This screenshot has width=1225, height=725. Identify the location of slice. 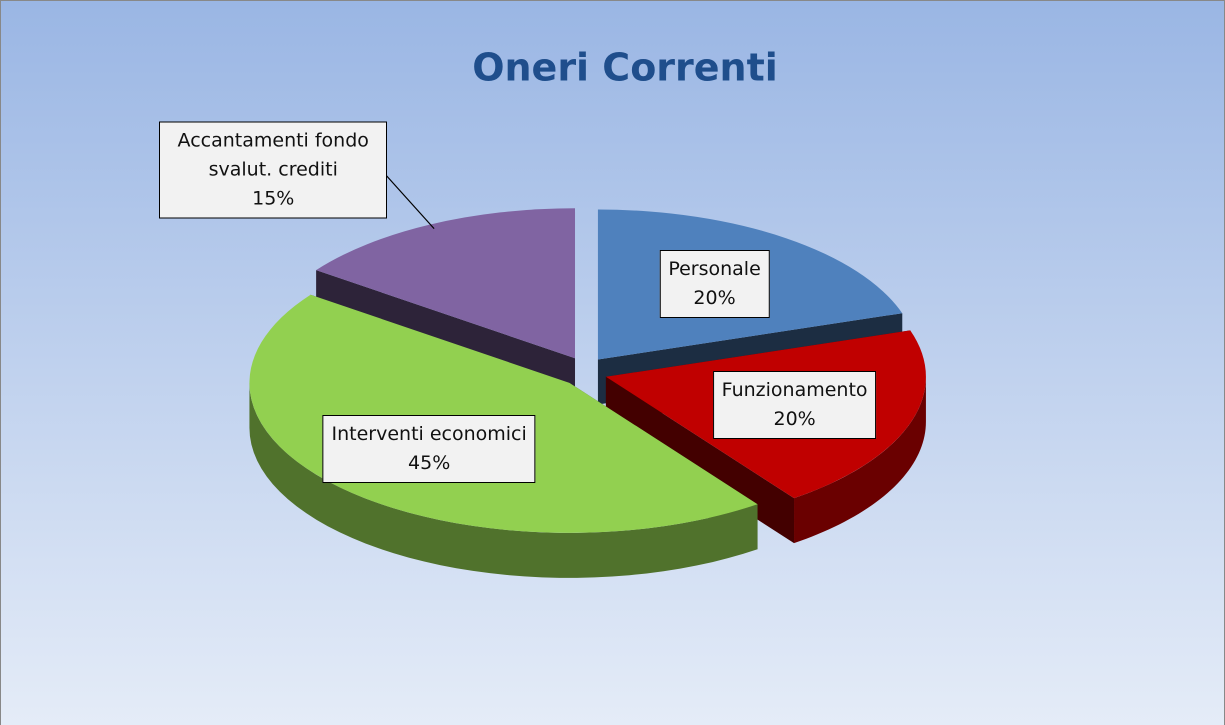
(446, 283).